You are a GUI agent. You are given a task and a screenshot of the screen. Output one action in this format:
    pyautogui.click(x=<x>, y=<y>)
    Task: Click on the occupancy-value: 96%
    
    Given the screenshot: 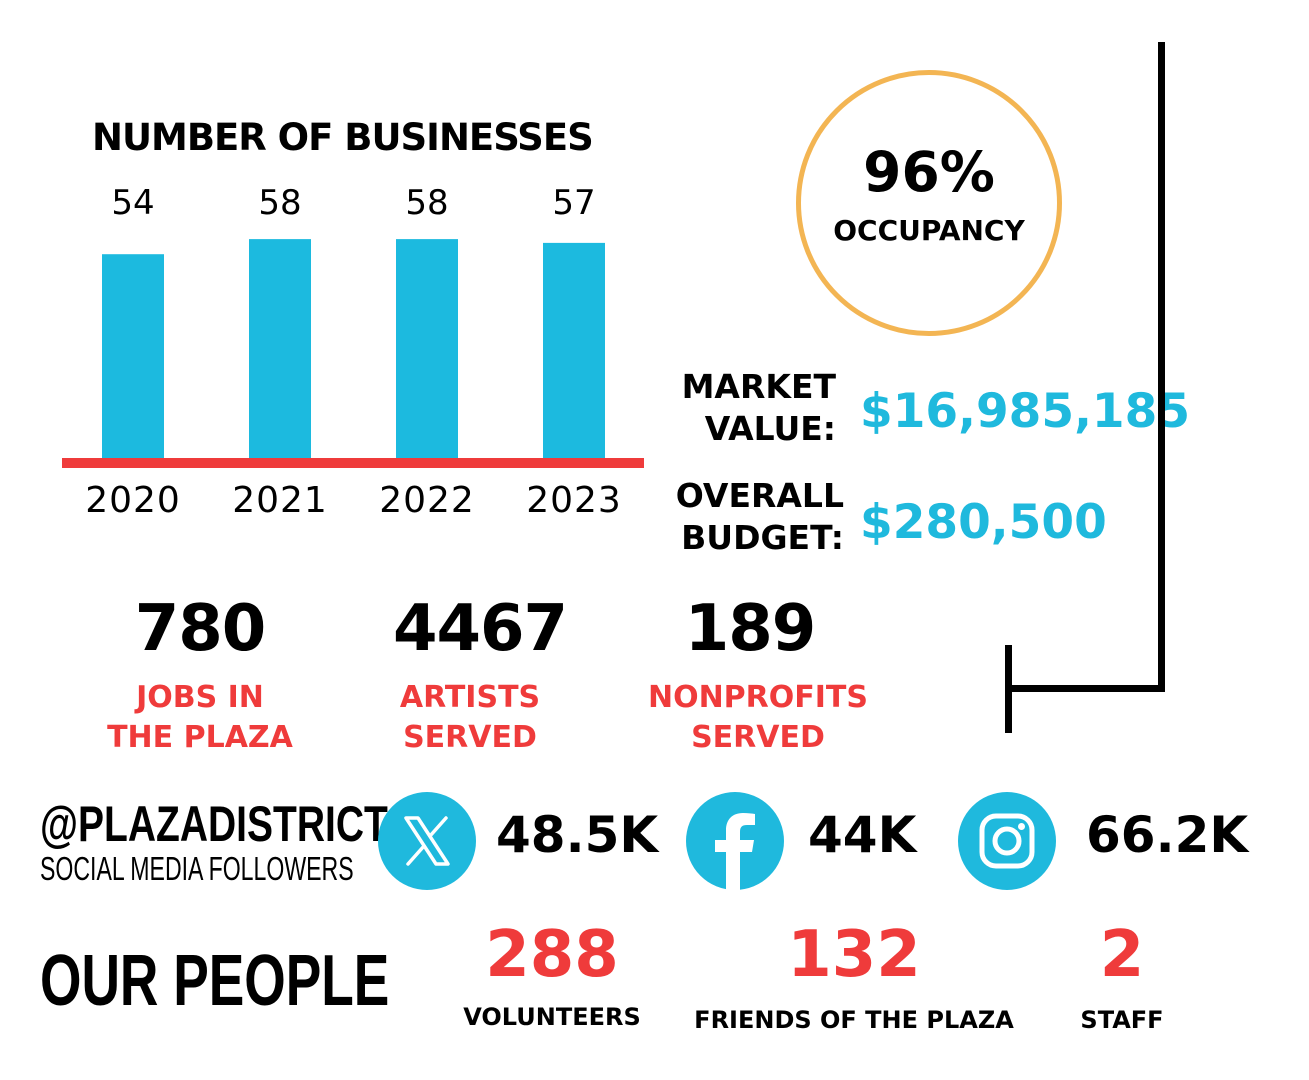 What is the action you would take?
    pyautogui.click(x=929, y=172)
    